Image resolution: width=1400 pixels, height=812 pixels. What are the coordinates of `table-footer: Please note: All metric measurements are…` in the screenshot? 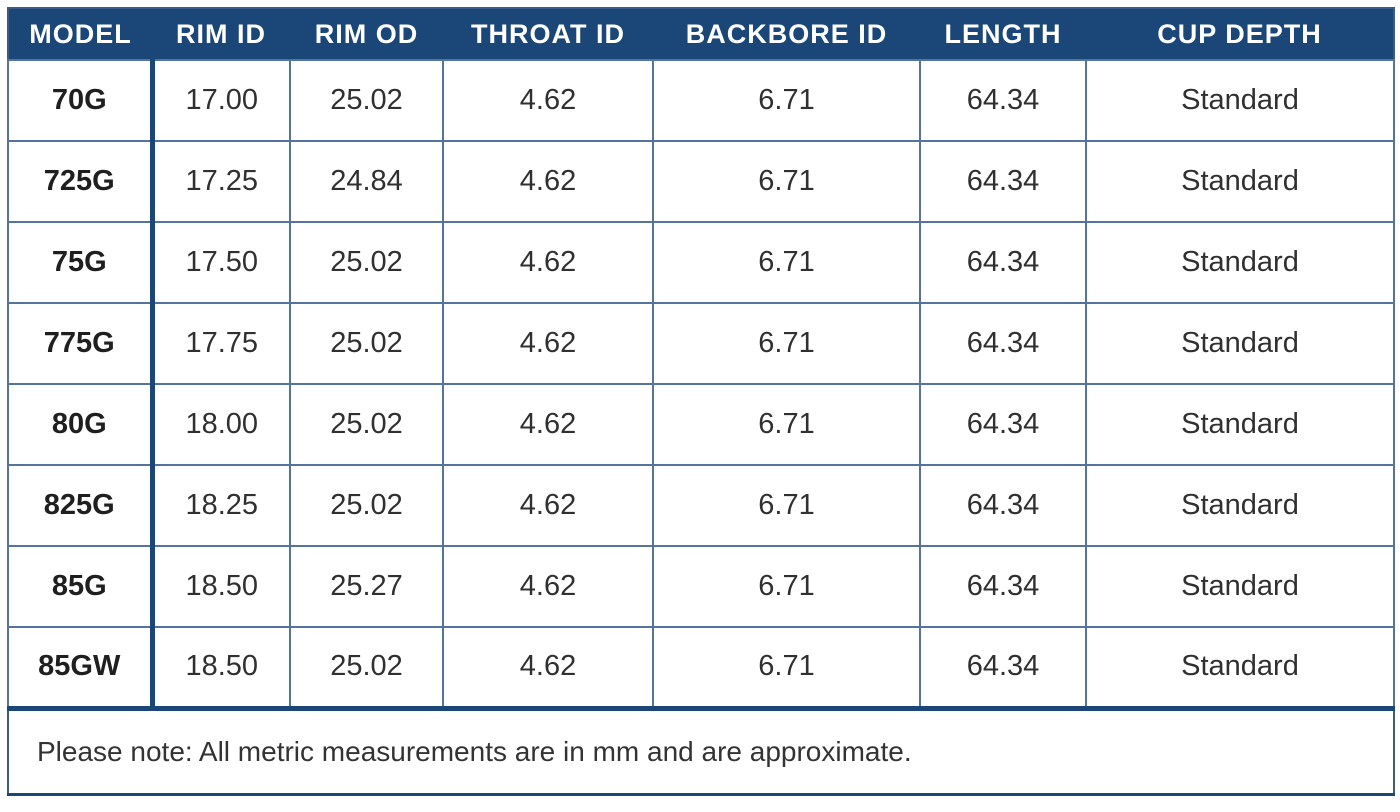 It's located at (701, 749).